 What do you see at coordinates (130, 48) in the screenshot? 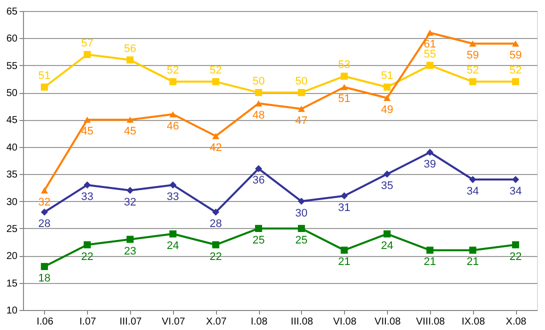
I see `data-label: 56` at bounding box center [130, 48].